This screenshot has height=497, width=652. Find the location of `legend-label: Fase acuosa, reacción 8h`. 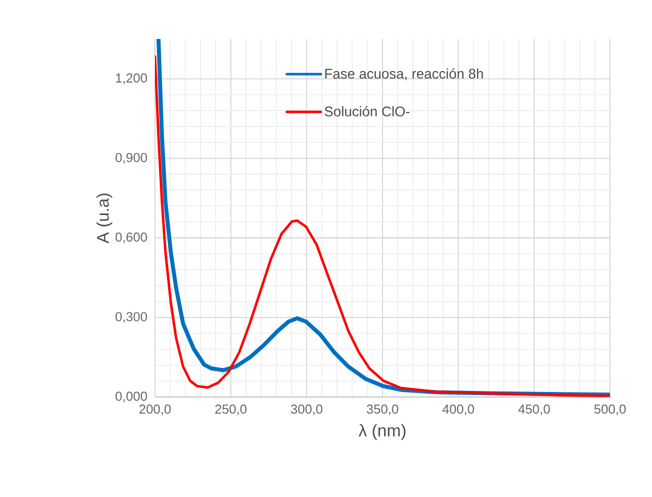

legend-label: Fase acuosa, reacción 8h is located at coordinates (404, 74).